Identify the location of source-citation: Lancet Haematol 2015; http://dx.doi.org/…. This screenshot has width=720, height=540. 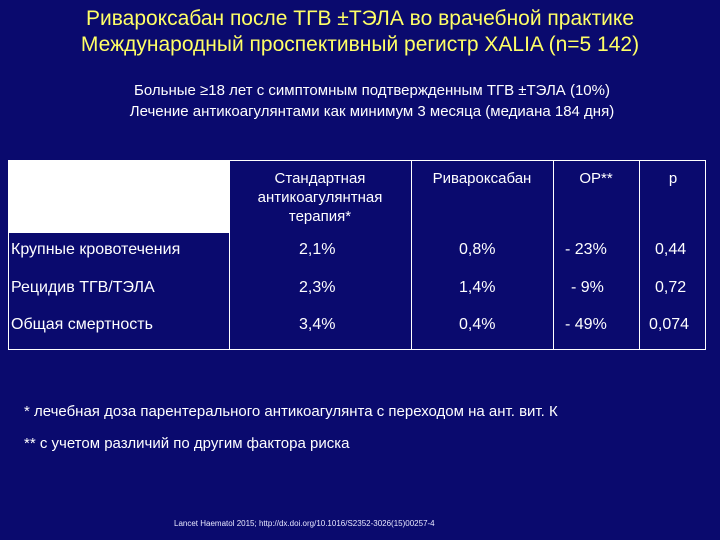
(304, 523).